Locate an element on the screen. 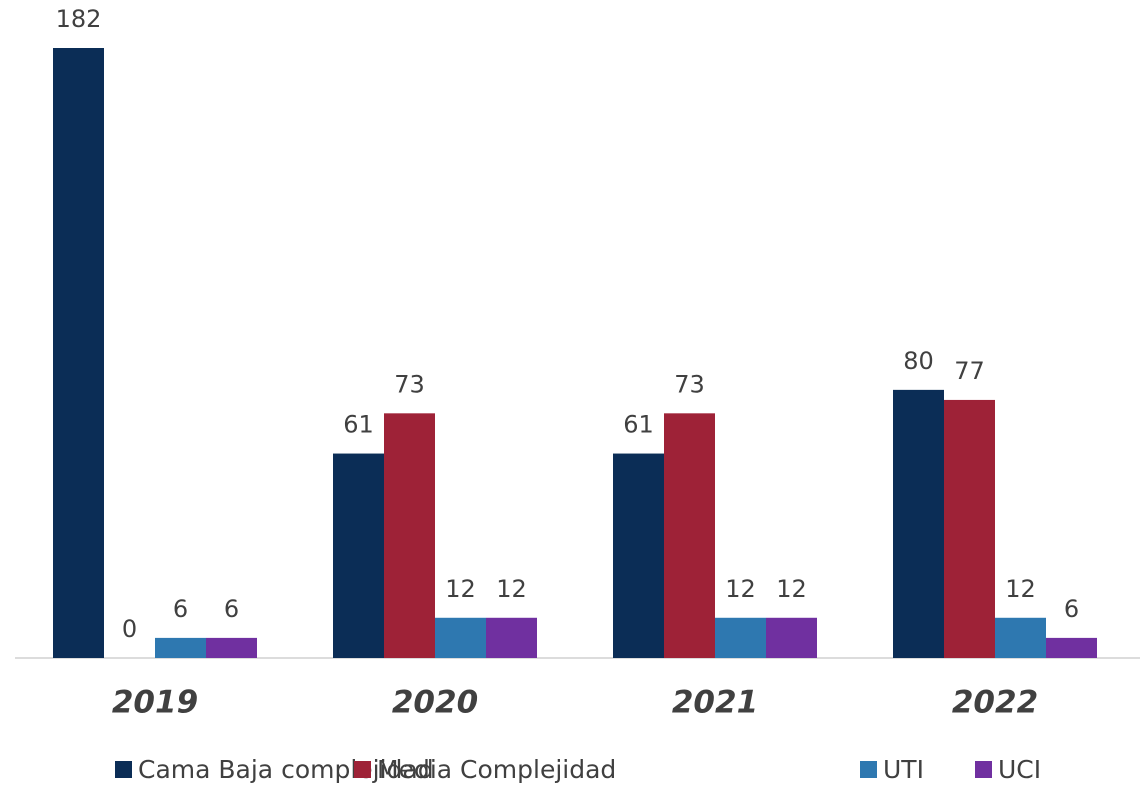  value-label: 77 is located at coordinates (969, 371).